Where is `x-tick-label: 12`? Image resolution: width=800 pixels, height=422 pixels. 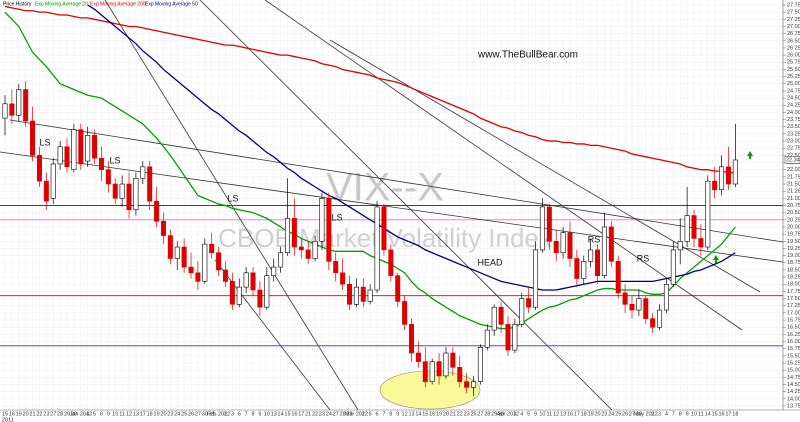
x-tick-label: 12 is located at coordinates (405, 414).